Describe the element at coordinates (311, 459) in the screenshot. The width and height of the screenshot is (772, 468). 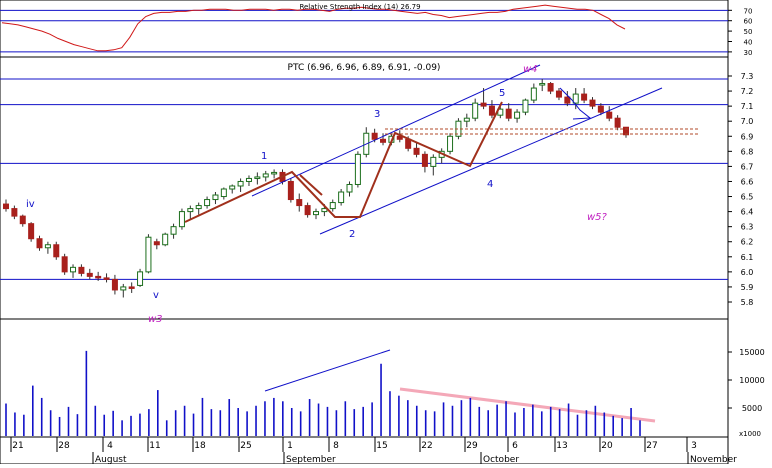
I see `month-label: September` at that location.